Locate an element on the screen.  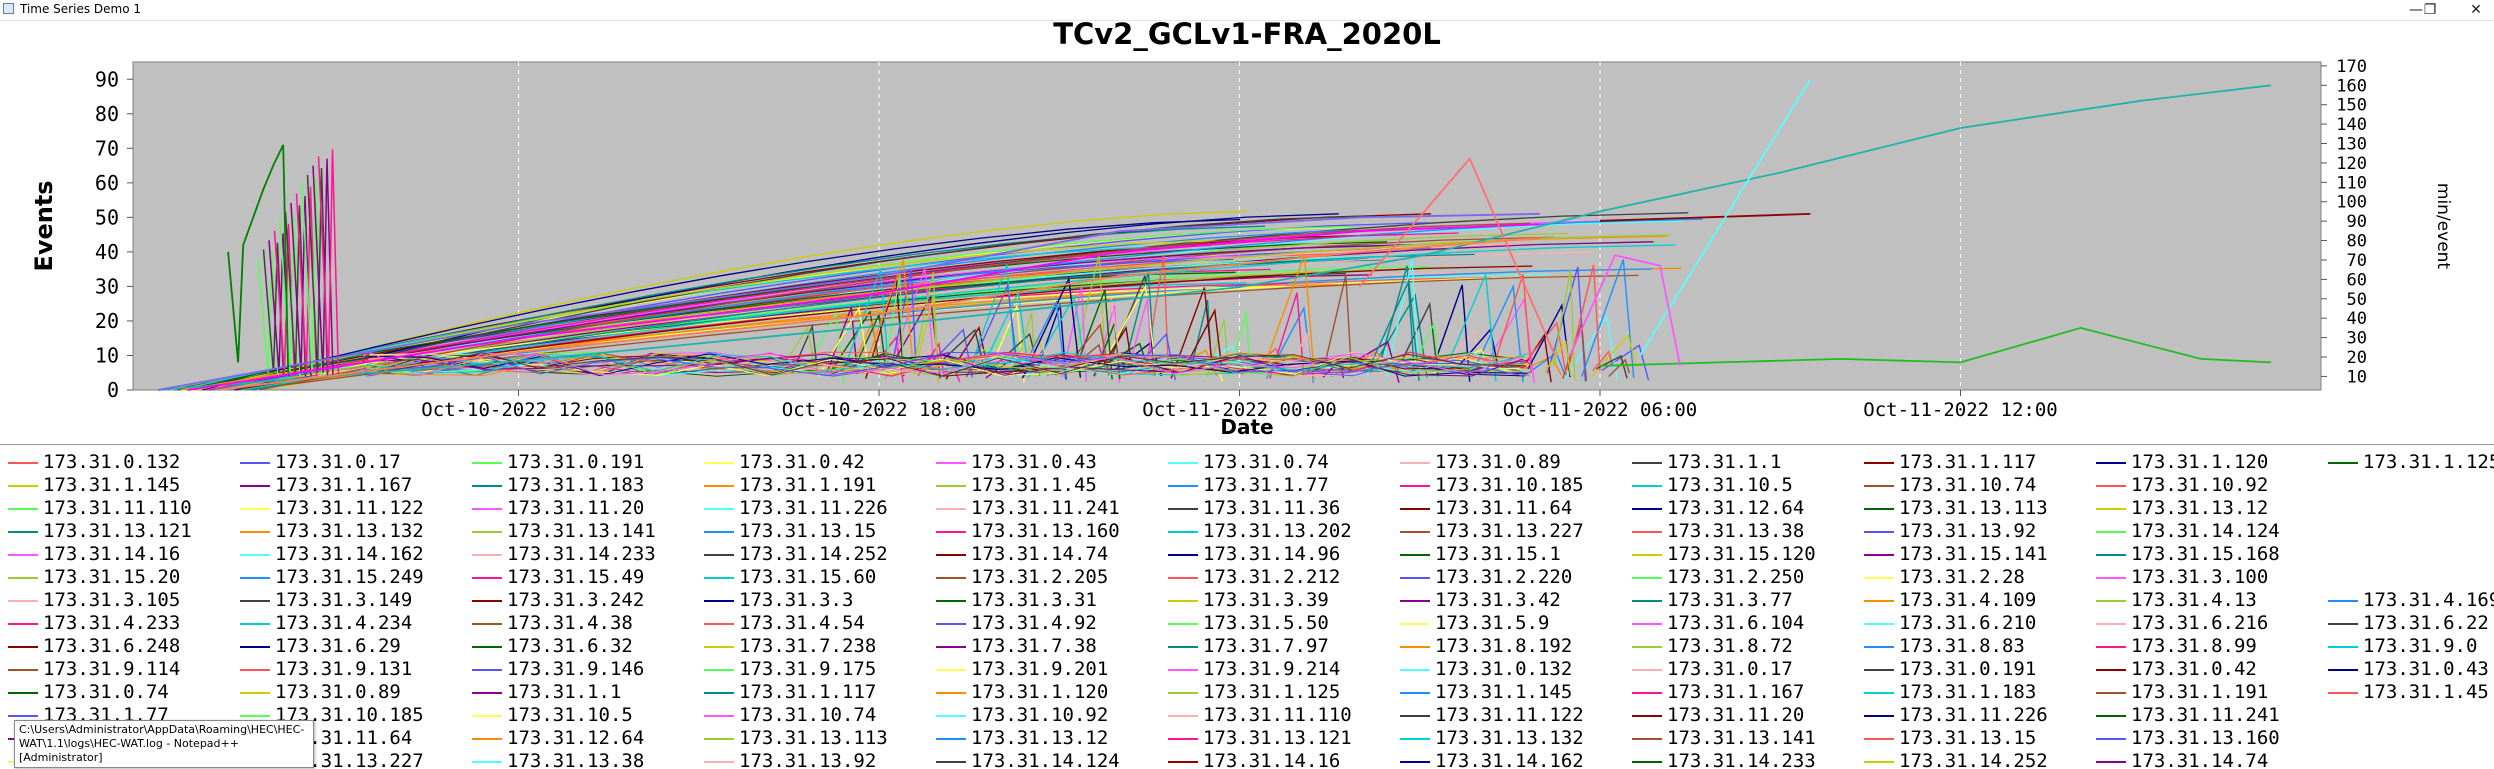
legend-label: 173.31.1.145 is located at coordinates (1504, 692).